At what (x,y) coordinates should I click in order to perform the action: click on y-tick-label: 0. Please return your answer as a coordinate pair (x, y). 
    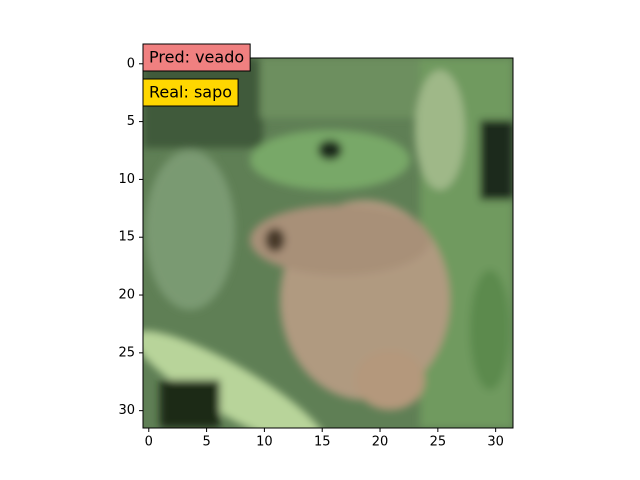
    Looking at the image, I should click on (131, 63).